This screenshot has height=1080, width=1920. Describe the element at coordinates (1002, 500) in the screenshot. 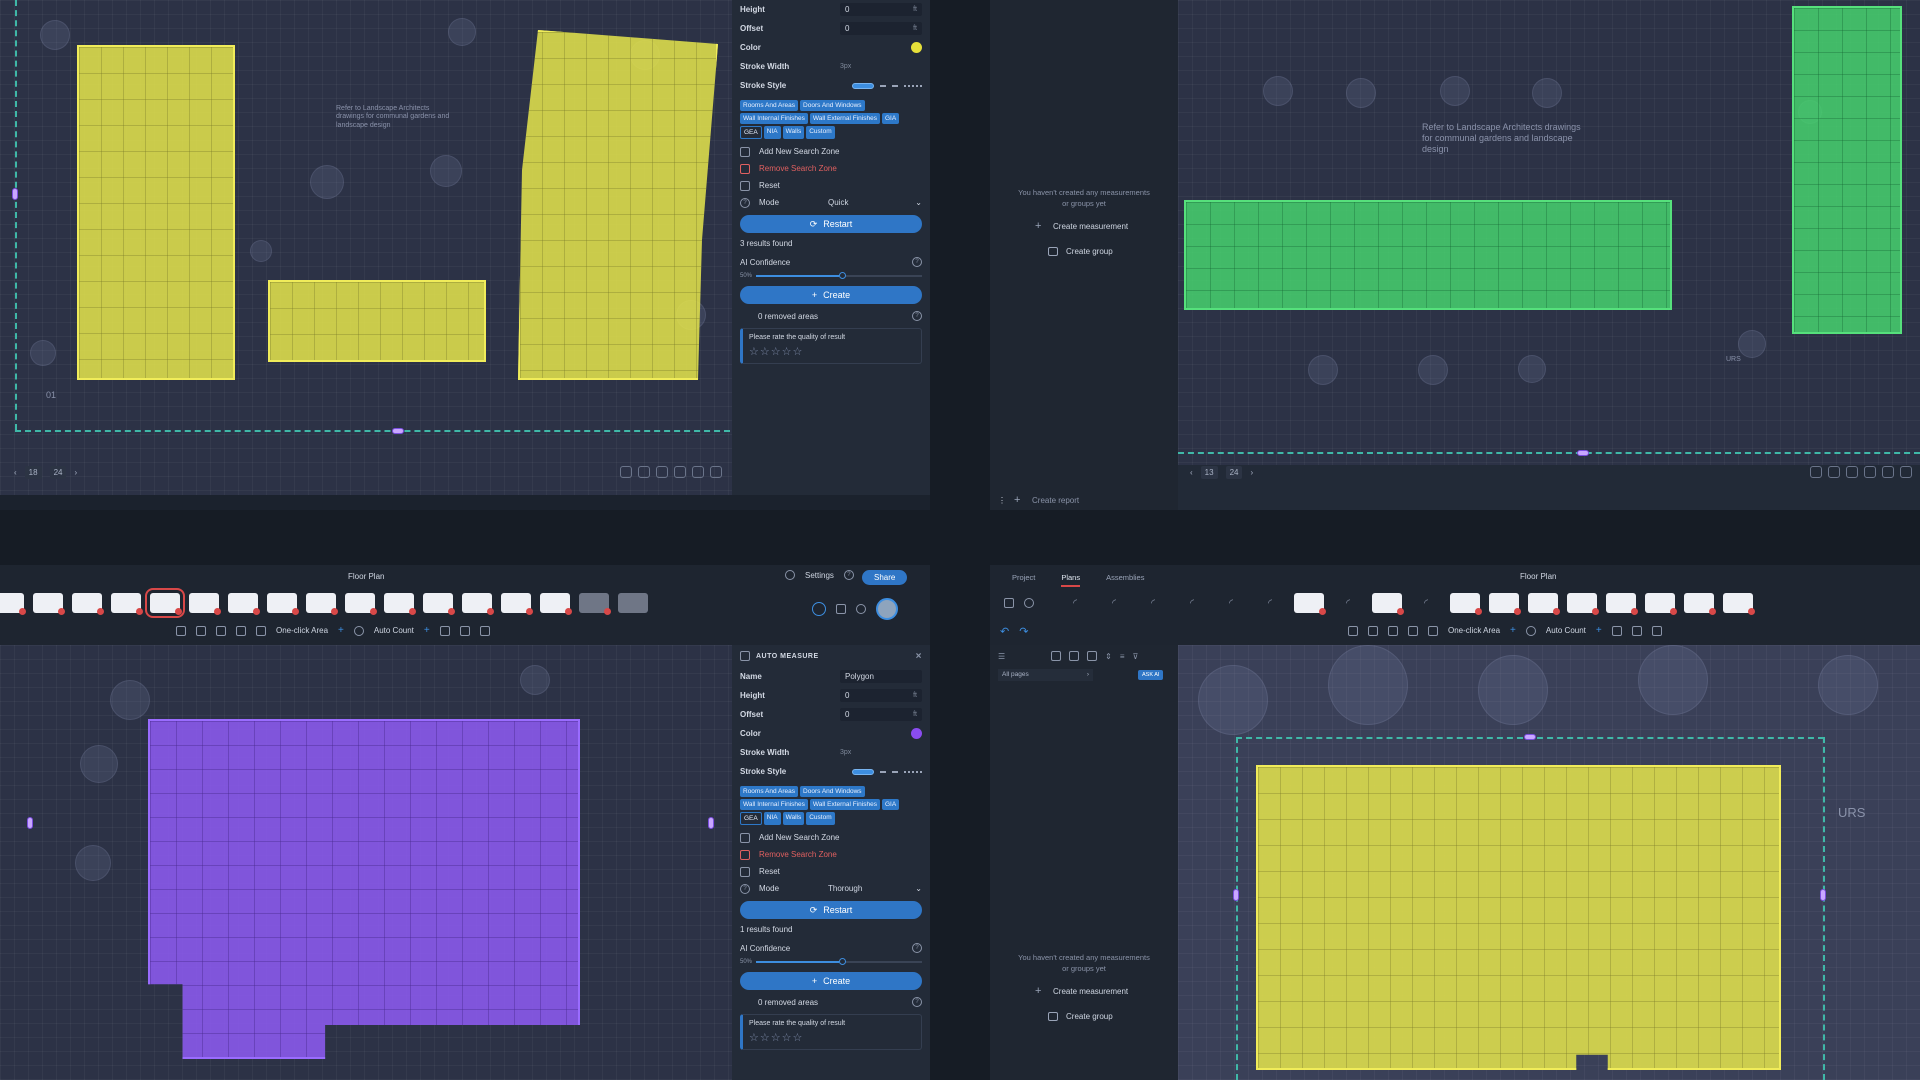

I see `more-icon: ⋮` at that location.